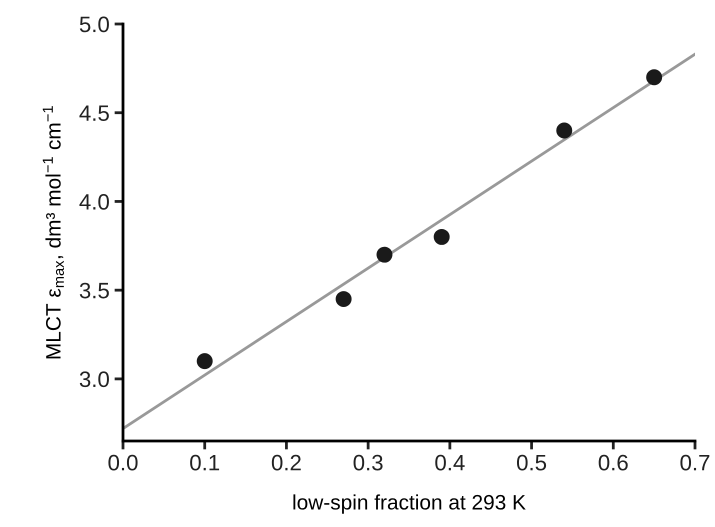 This screenshot has height=527, width=715. I want to click on y-tick-label: 4.5, so click(94, 113).